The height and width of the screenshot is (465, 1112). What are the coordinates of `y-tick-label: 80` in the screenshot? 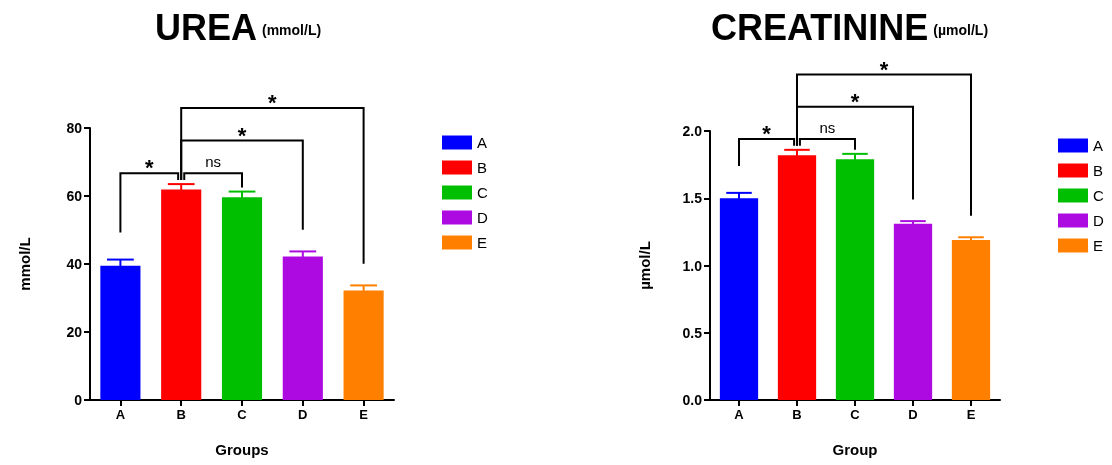 It's located at (74, 128).